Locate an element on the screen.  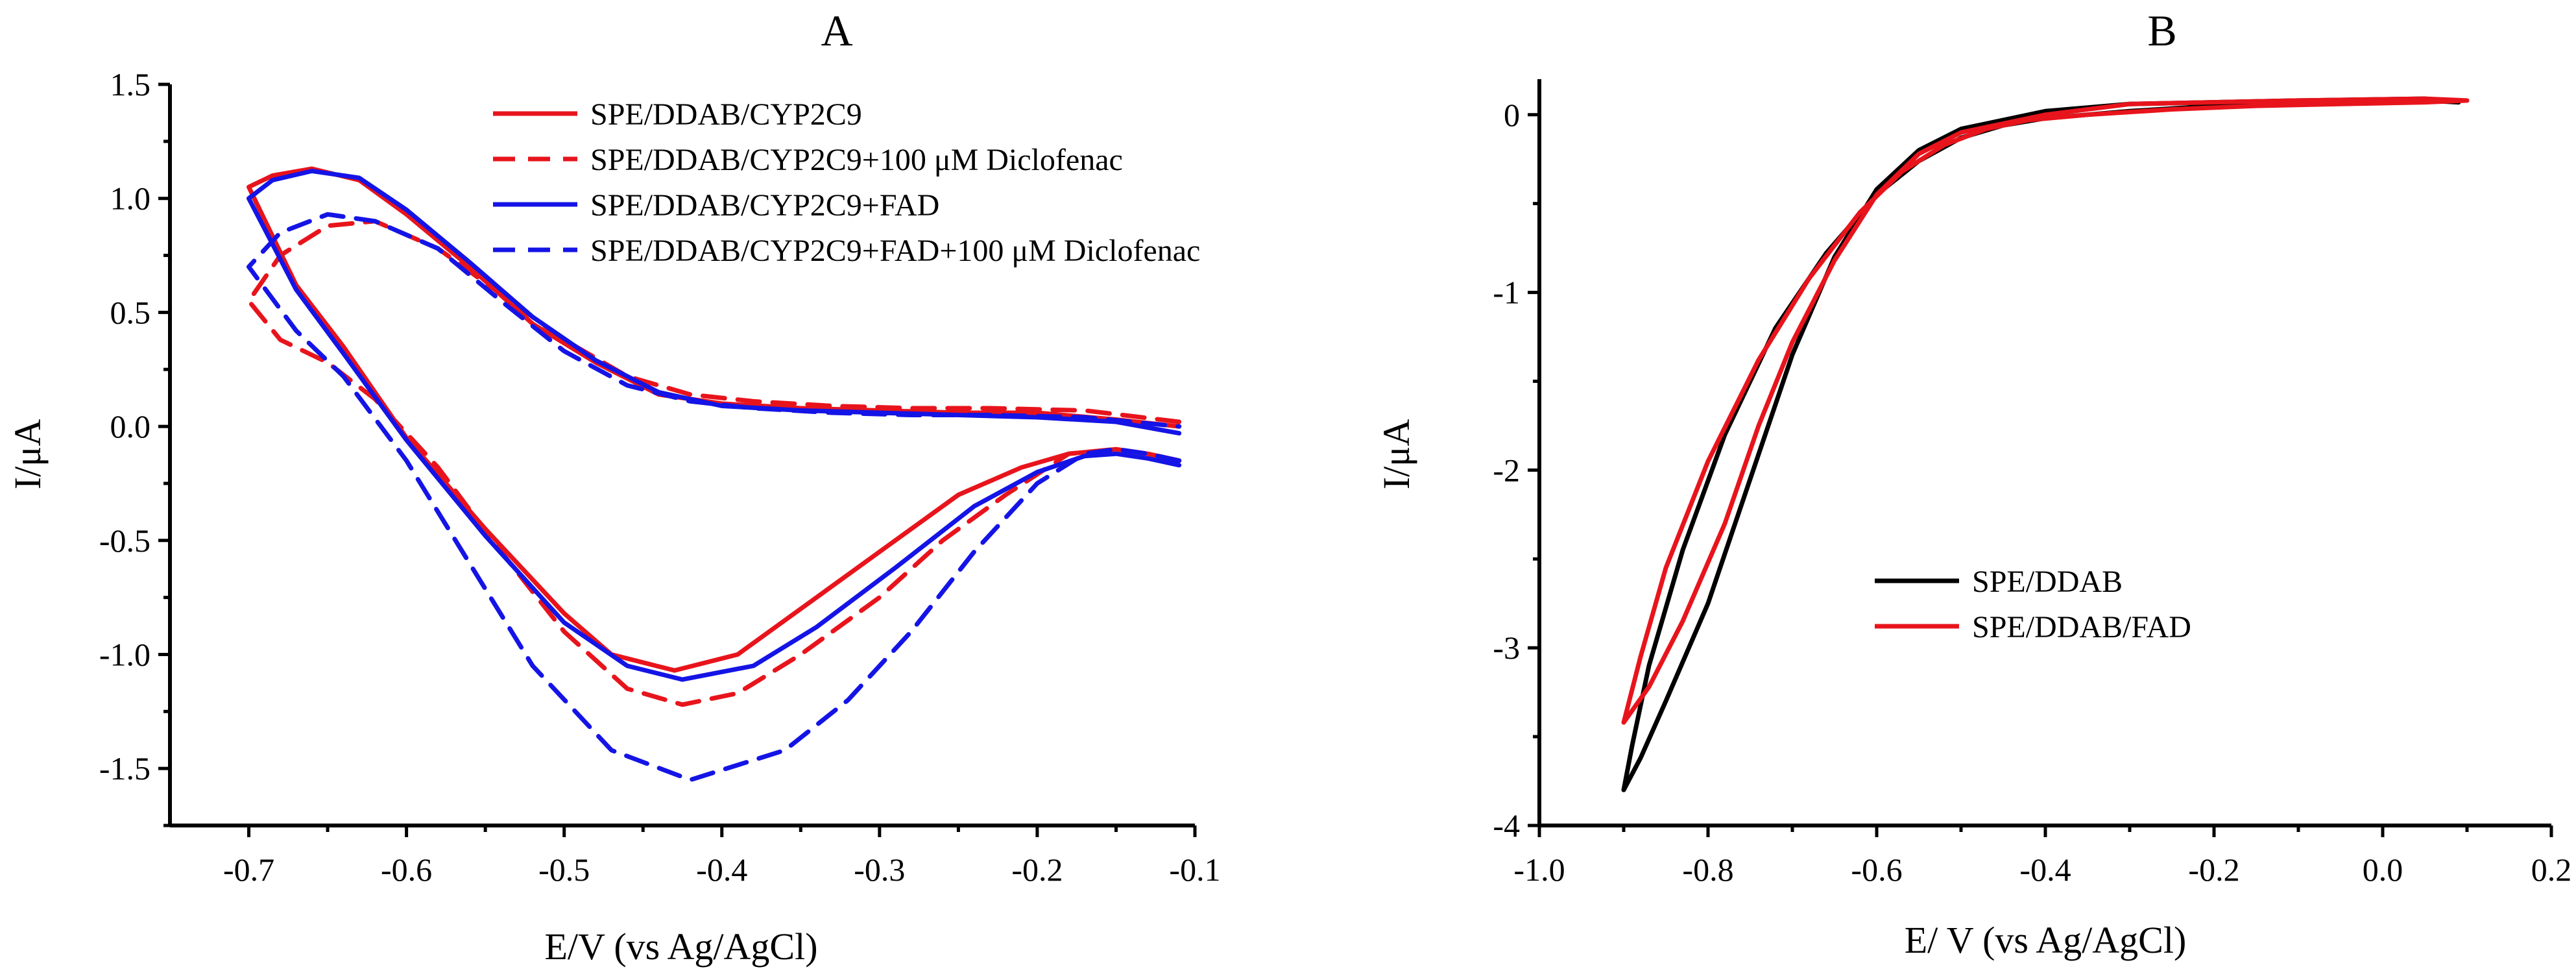
x-tick-label-a-4: -0.3 is located at coordinates (879, 870).